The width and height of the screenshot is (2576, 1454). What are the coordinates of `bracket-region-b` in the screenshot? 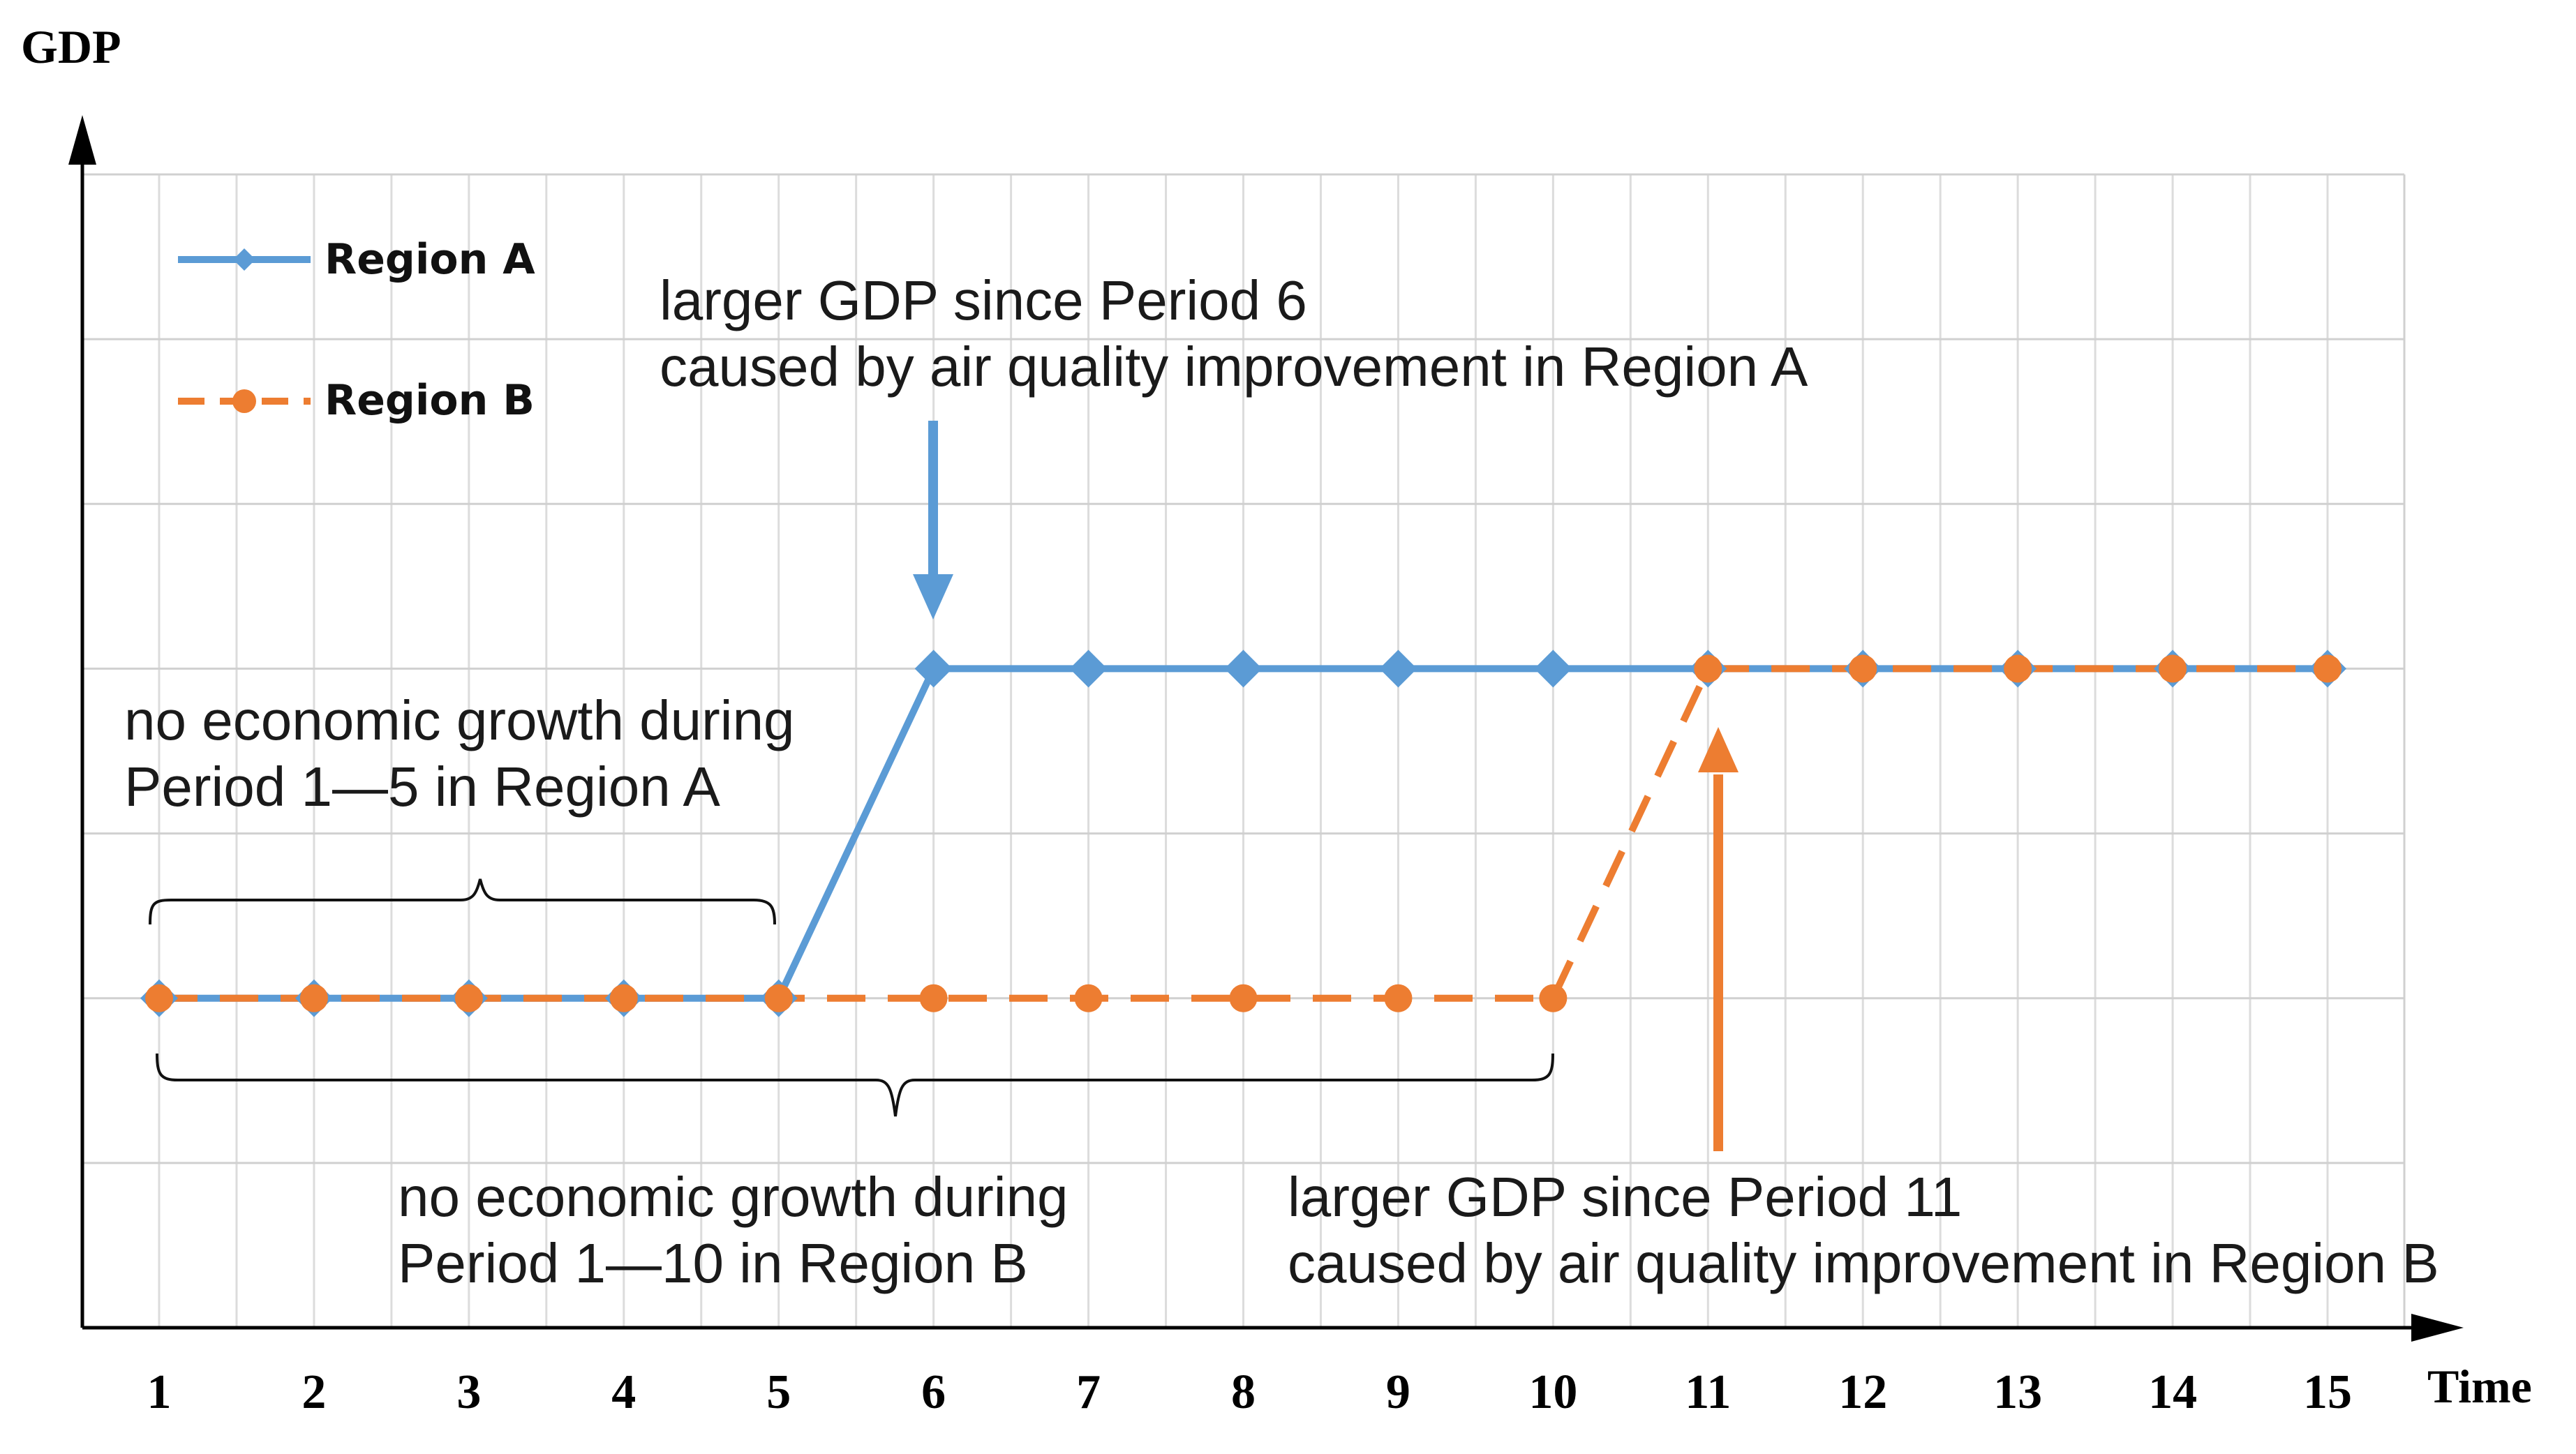 It's located at (855, 1085).